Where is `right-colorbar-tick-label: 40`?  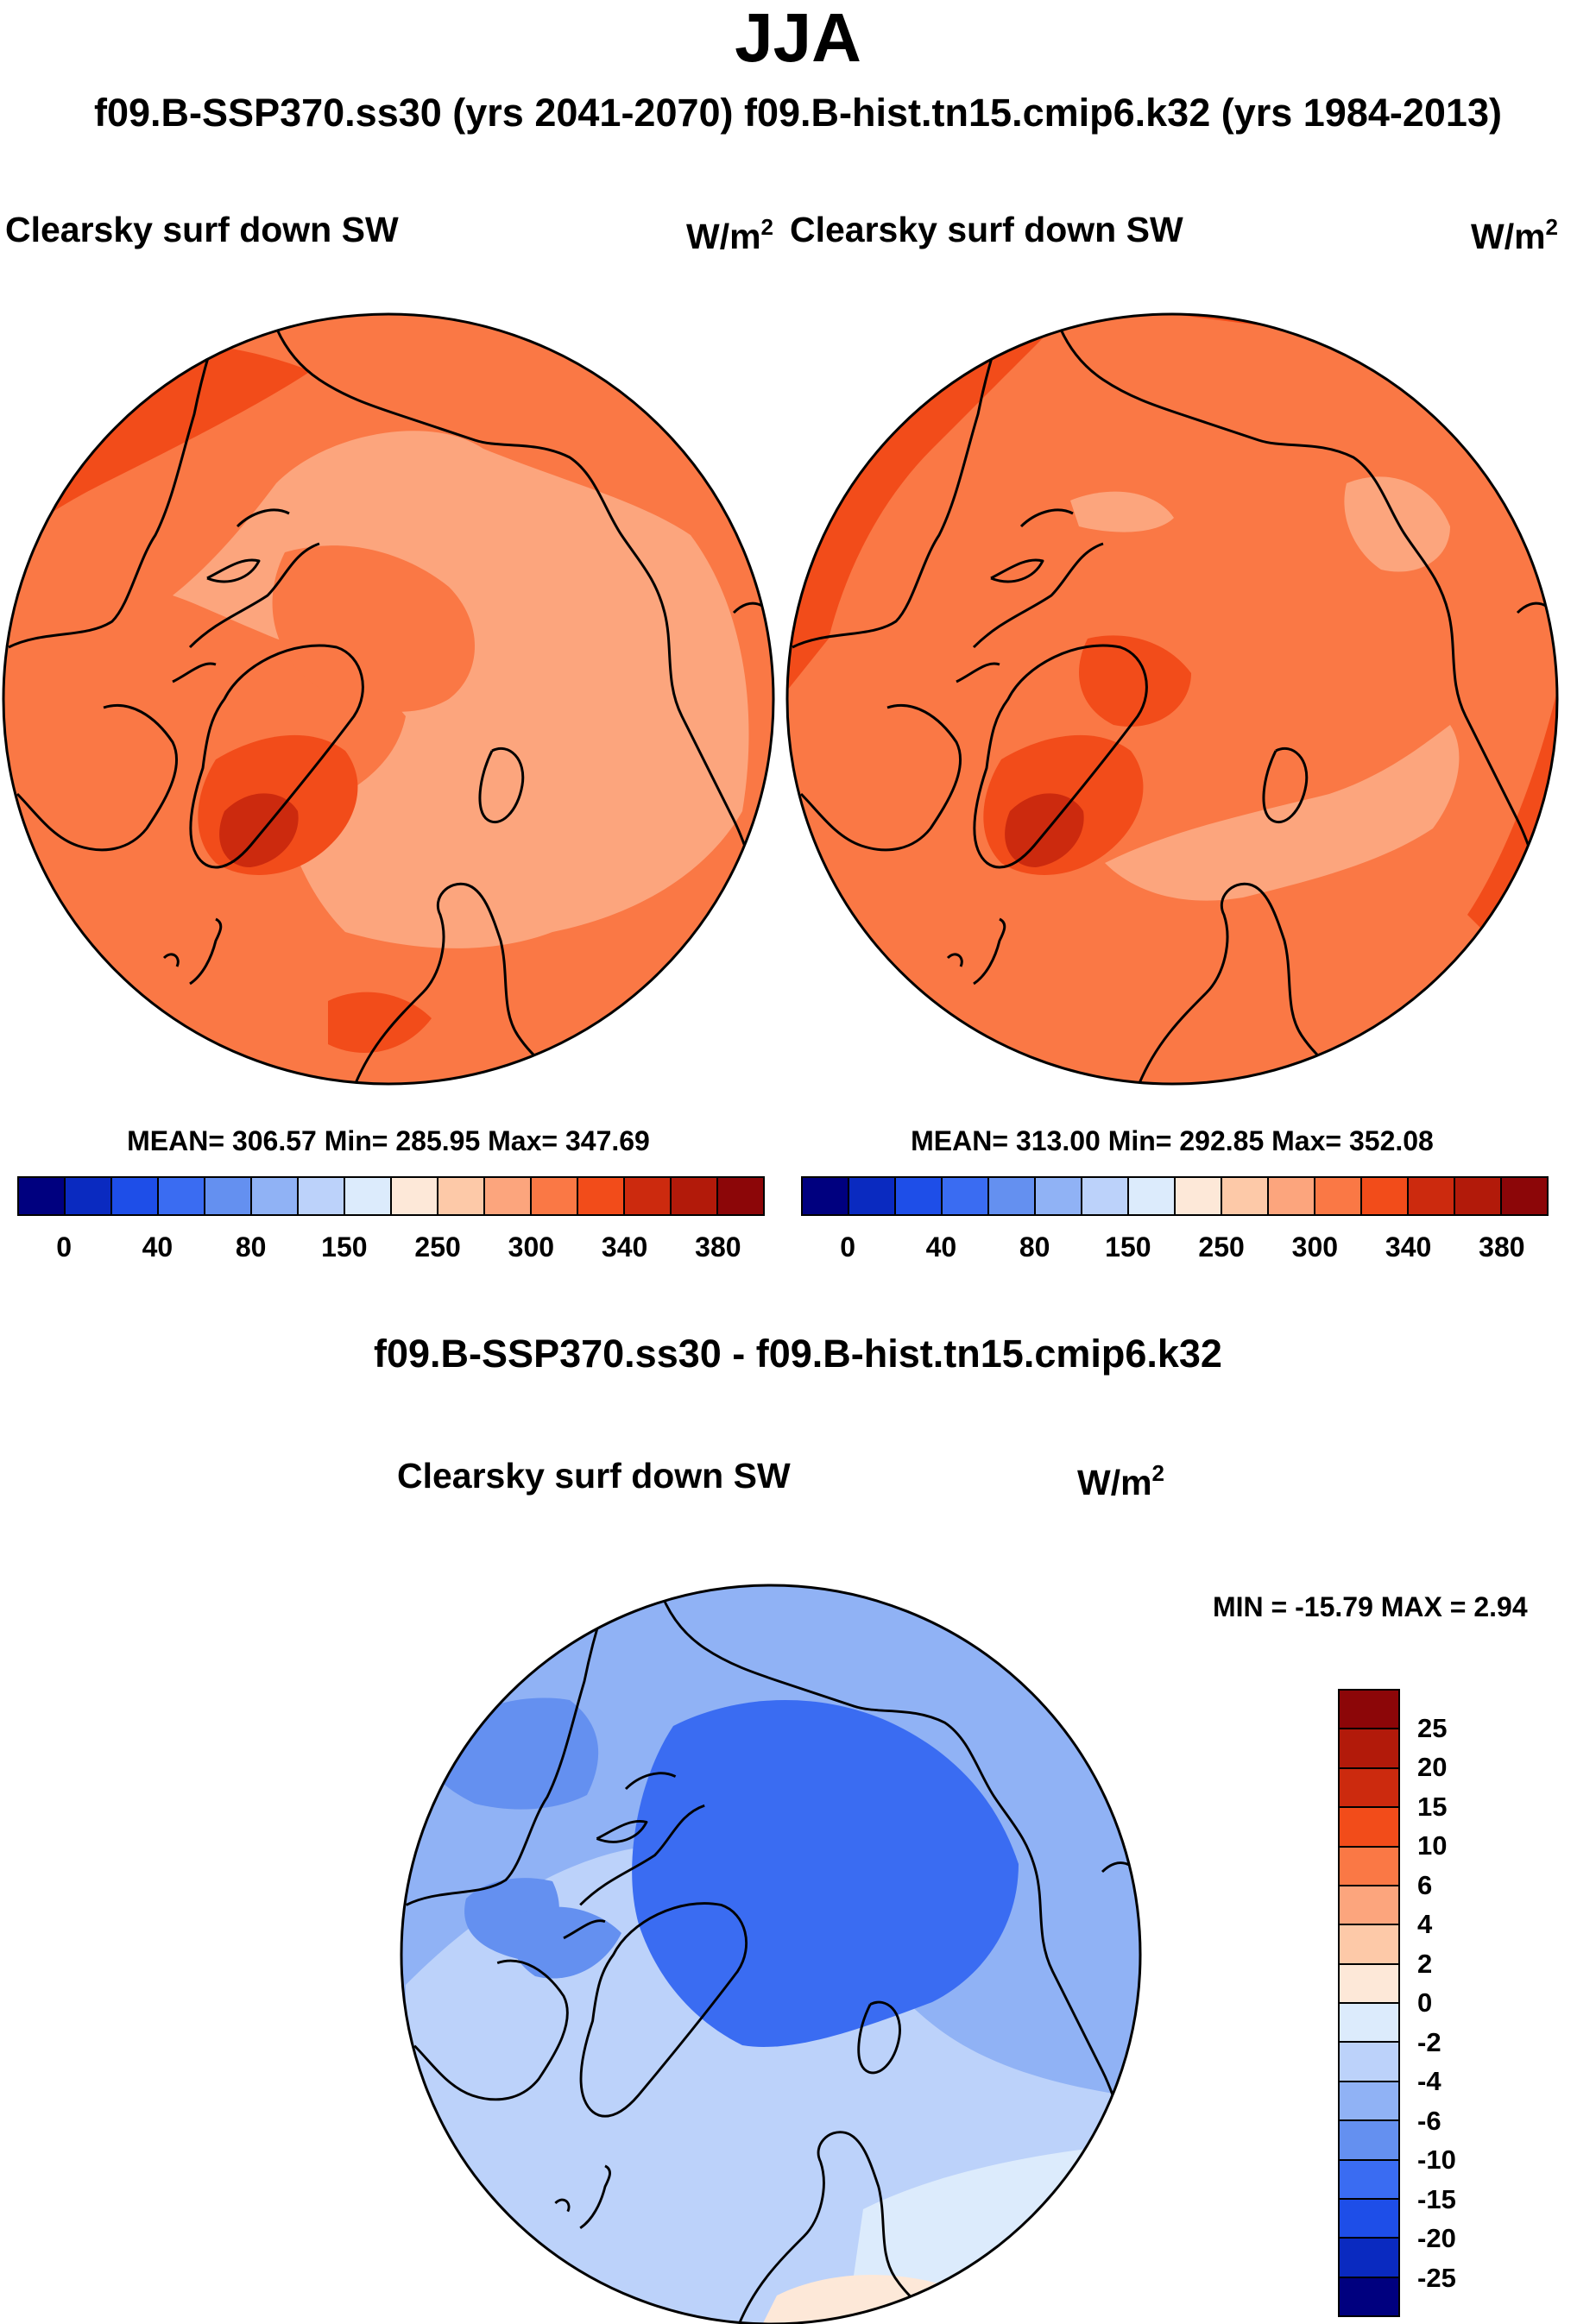 right-colorbar-tick-label: 40 is located at coordinates (941, 1247).